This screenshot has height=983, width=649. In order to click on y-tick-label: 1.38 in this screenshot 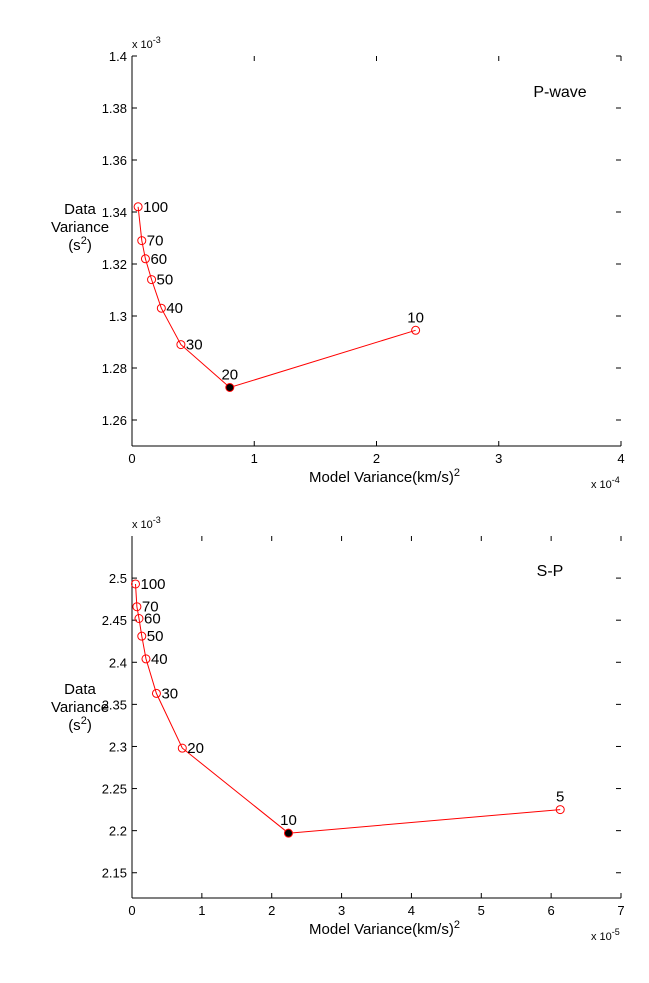, I will do `click(114, 108)`.